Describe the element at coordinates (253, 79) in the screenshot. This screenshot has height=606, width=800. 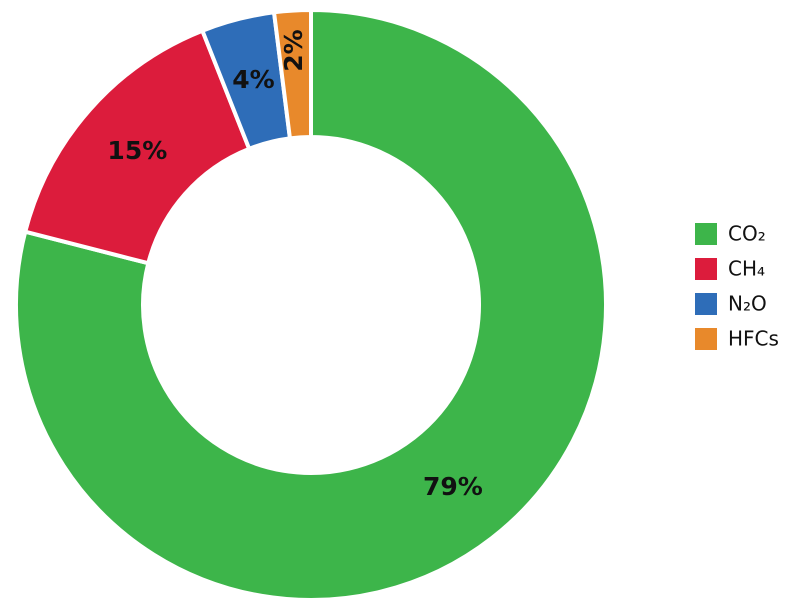
I see `value-label: 4%` at that location.